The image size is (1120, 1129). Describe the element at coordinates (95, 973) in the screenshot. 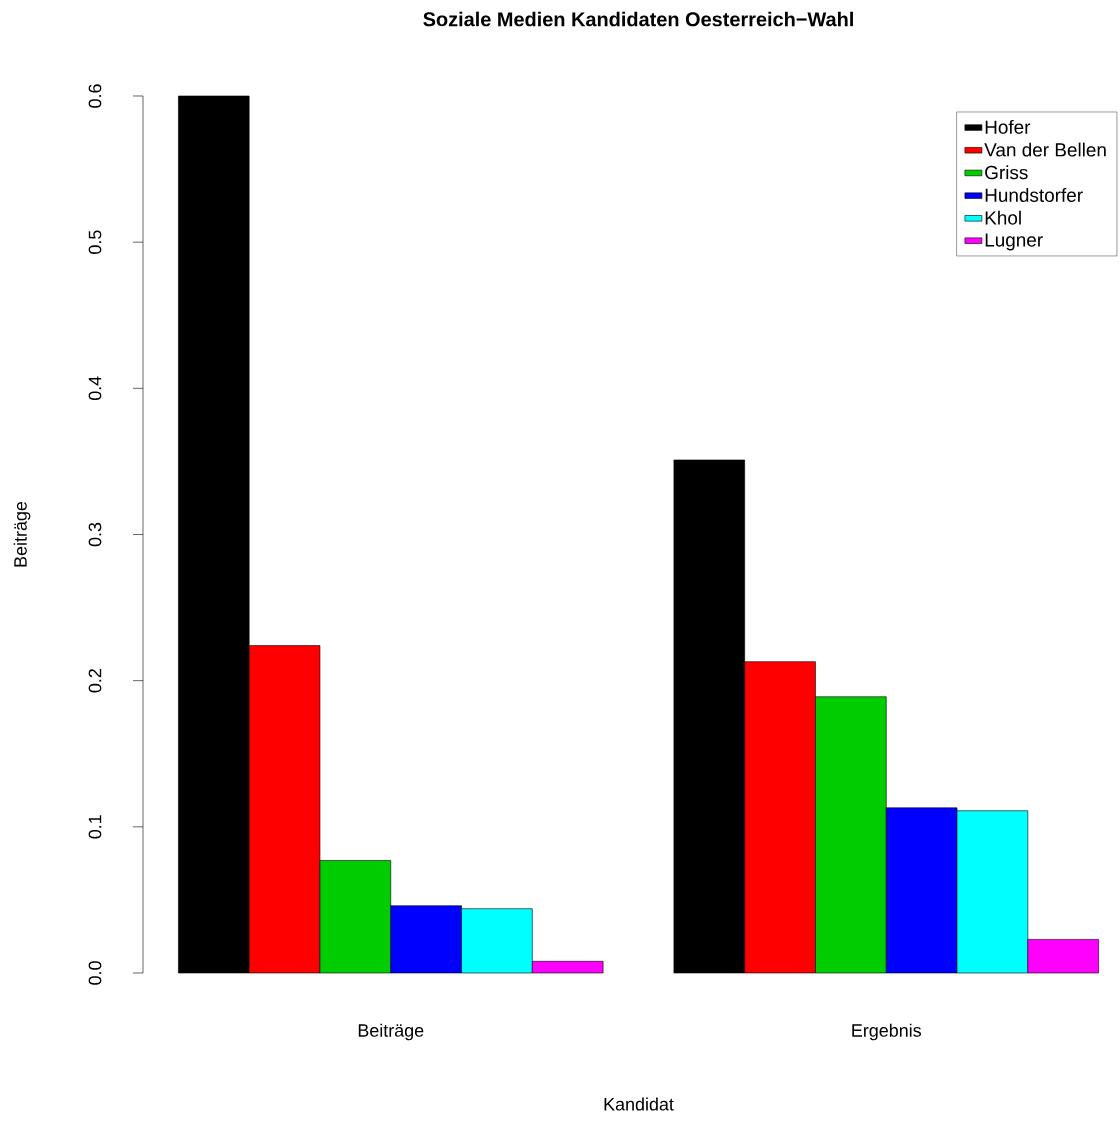

I see `y-tick-label: 0.0` at that location.